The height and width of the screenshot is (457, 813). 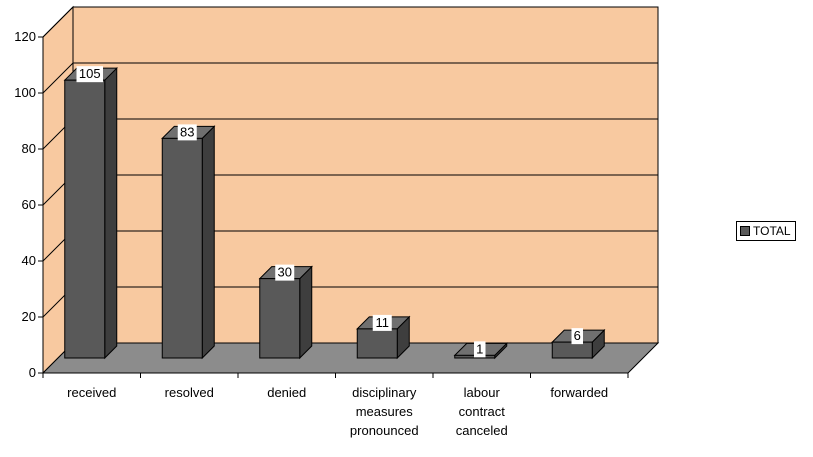 I want to click on data-label: 105, so click(x=90, y=73).